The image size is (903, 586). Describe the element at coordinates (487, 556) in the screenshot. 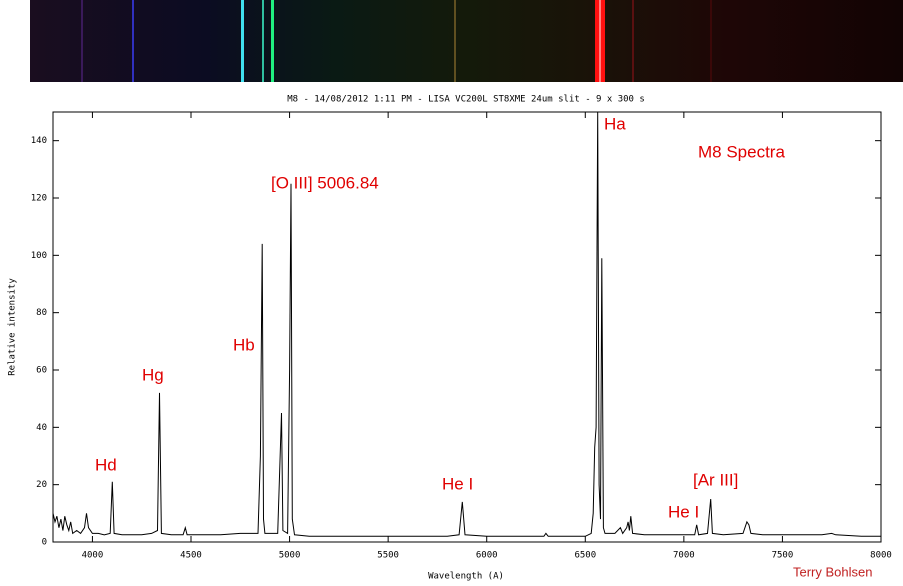

I see `x-tick-label: 6000` at that location.